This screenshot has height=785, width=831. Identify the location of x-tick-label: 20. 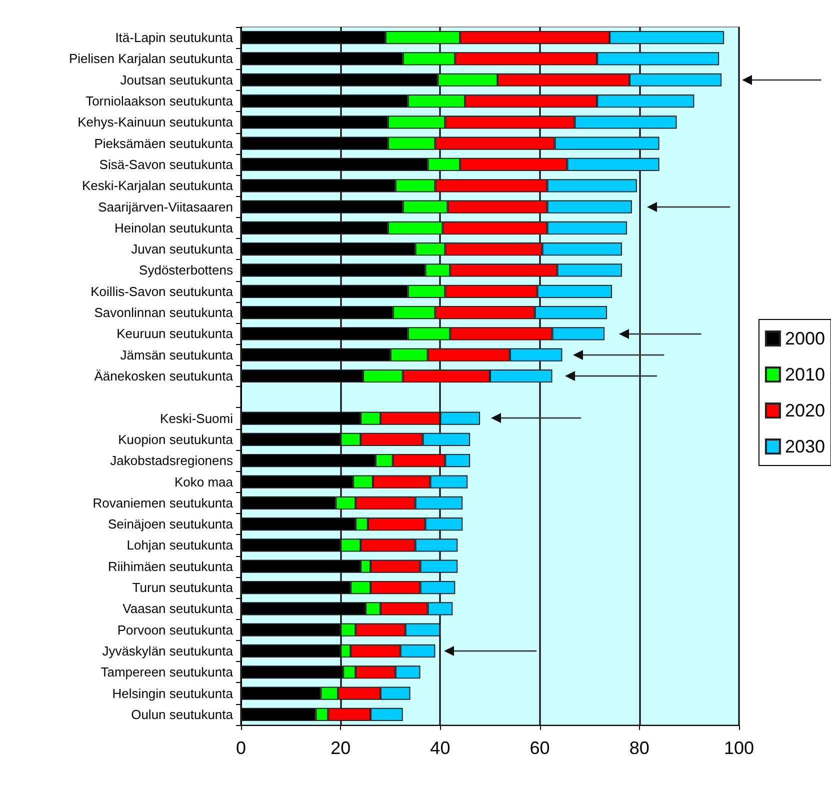
(340, 748).